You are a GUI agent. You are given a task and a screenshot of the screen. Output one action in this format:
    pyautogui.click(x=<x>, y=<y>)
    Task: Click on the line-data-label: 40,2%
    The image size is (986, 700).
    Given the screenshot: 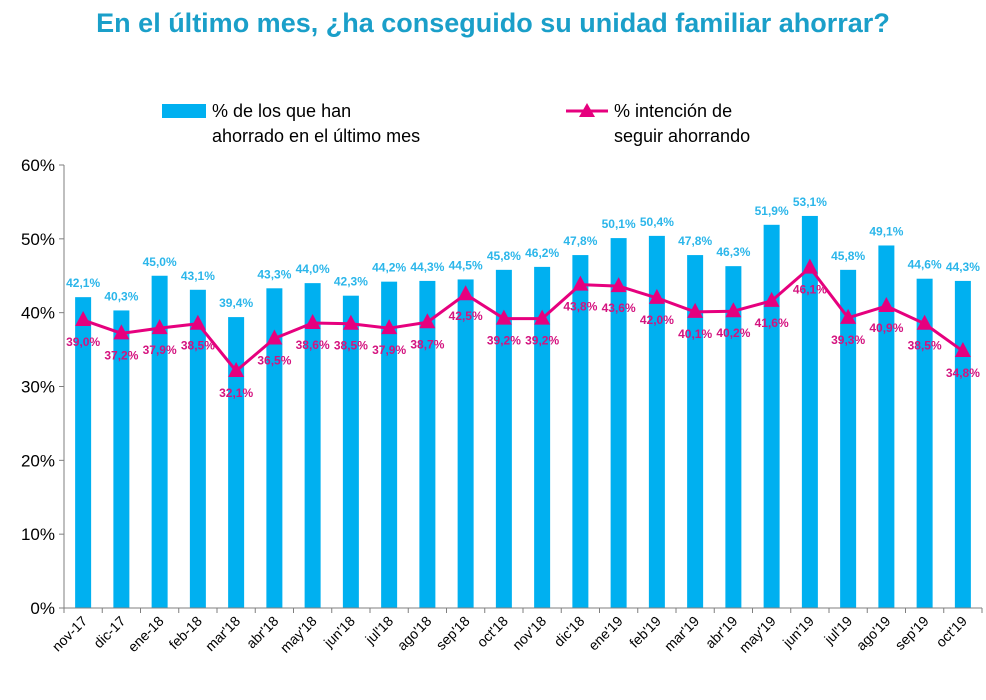 What is the action you would take?
    pyautogui.click(x=733, y=333)
    